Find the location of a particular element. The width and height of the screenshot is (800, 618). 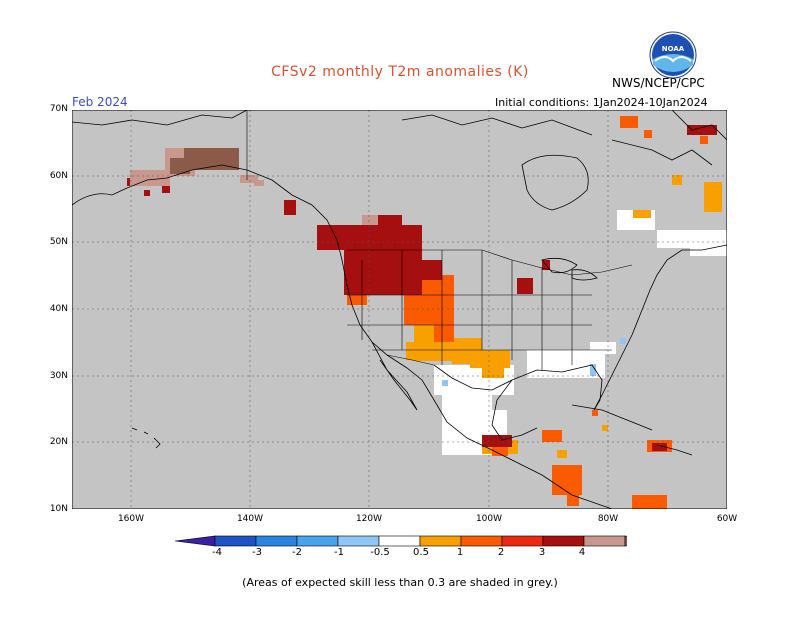

legend-swatch-m1_m05 is located at coordinates (358, 541).